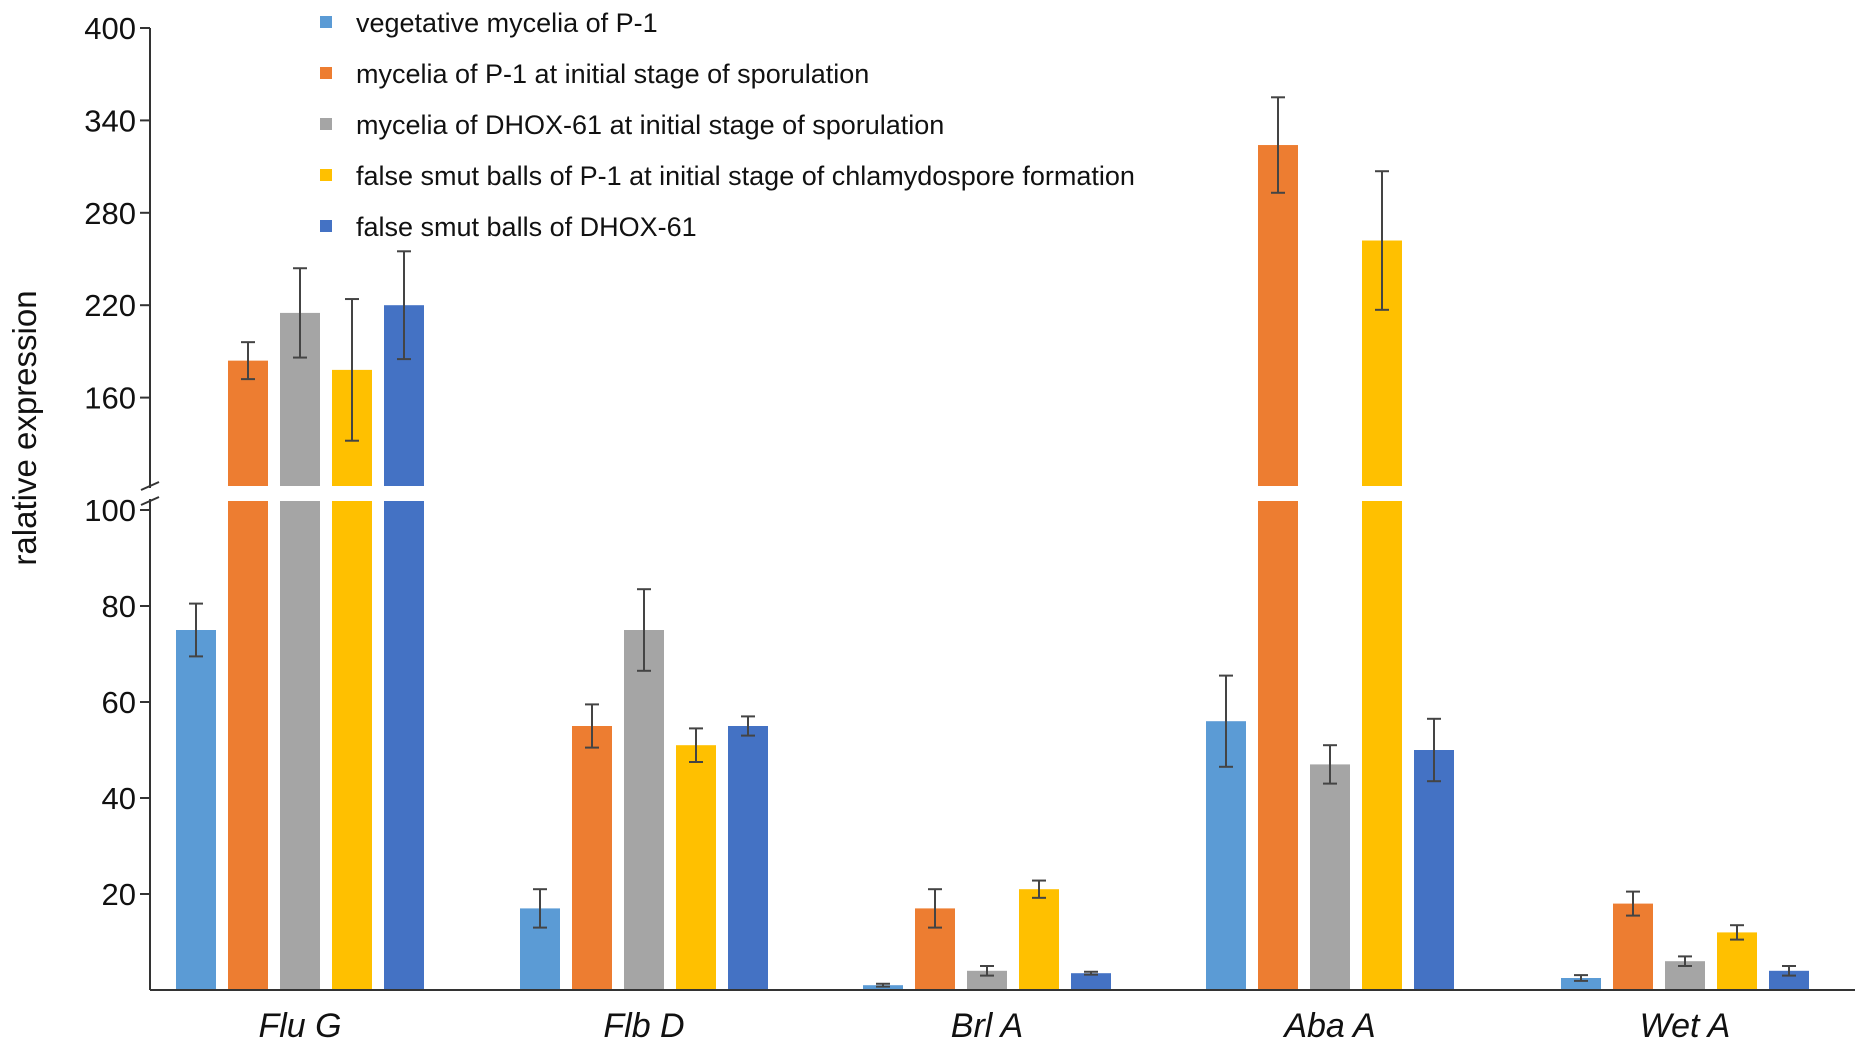 The image size is (1861, 1048). Describe the element at coordinates (1789, 980) in the screenshot. I see `bar-5-wet-a` at that location.